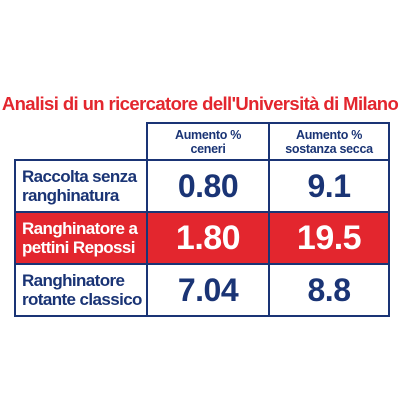 The width and height of the screenshot is (400, 400). I want to click on row-label: Ranghinatore rotante classico, so click(82, 290).